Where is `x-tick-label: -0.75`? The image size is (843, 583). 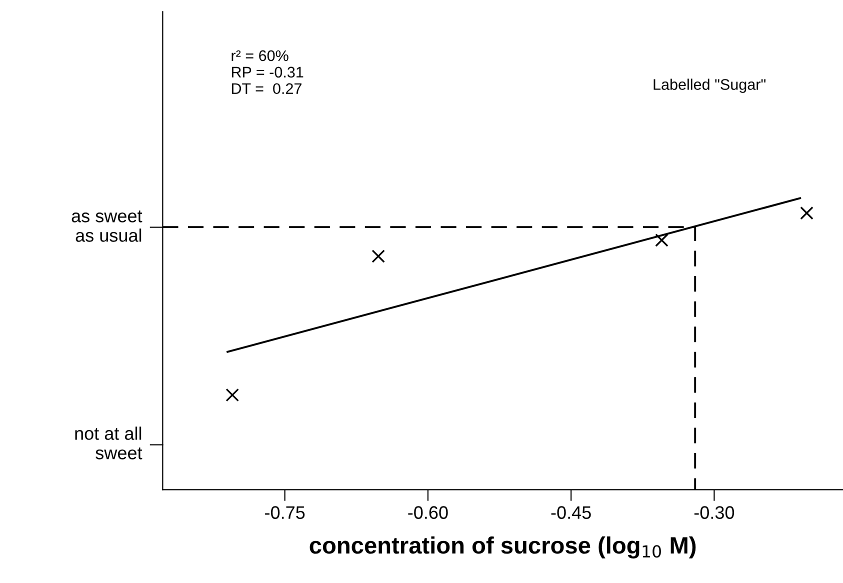 x-tick-label: -0.75 is located at coordinates (285, 512).